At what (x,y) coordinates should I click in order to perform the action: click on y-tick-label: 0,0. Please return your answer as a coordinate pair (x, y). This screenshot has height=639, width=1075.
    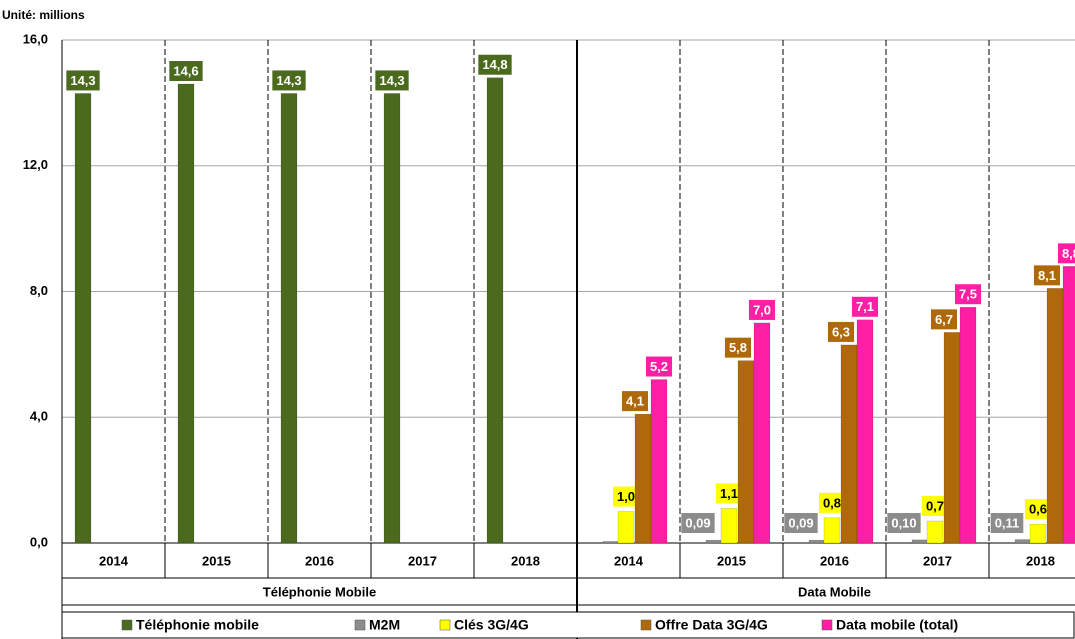
    Looking at the image, I should click on (39, 541).